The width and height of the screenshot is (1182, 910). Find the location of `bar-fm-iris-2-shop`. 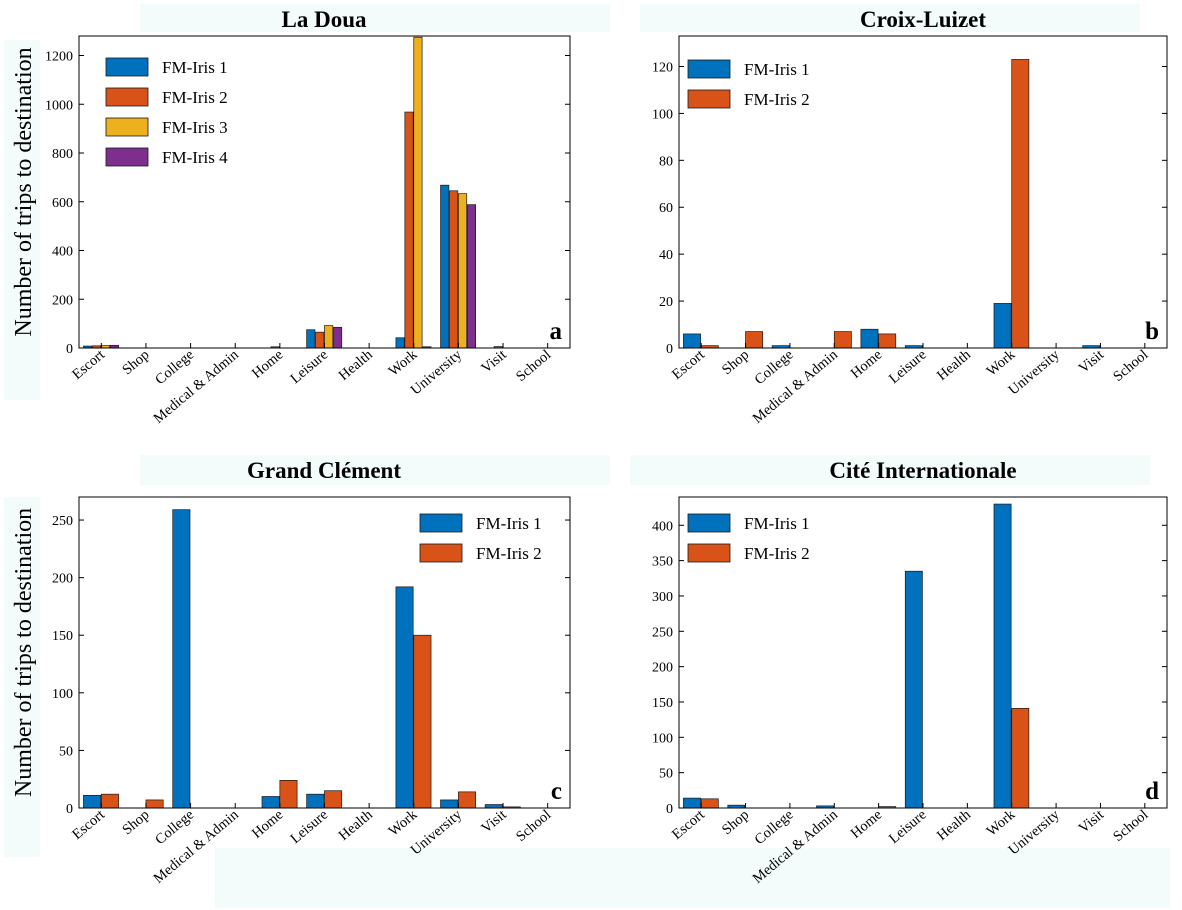

bar-fm-iris-2-shop is located at coordinates (754, 340).